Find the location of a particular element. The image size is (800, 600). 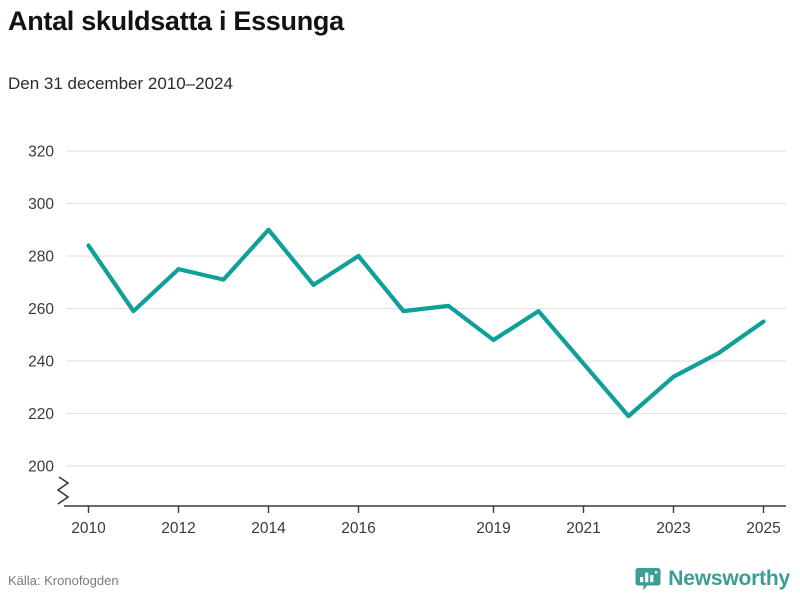

bar-chart-speech-bubble-icon is located at coordinates (648, 579).